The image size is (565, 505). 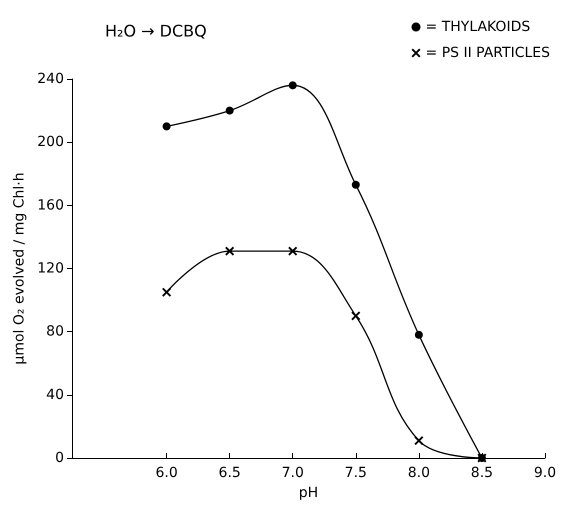 I want to click on y-tick-label: 120, so click(x=50, y=268).